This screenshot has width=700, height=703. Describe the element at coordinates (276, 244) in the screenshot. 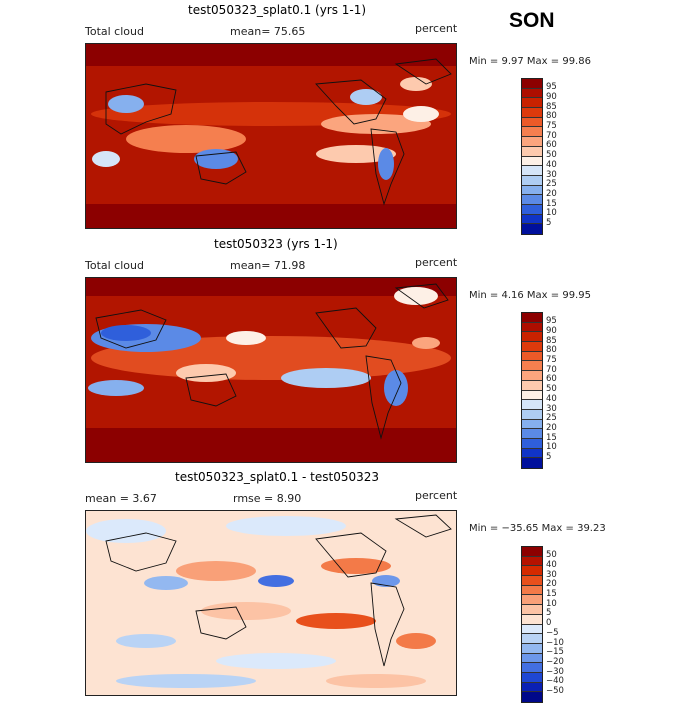

I see `panel2-title: test050323 (yrs 1-1)` at that location.